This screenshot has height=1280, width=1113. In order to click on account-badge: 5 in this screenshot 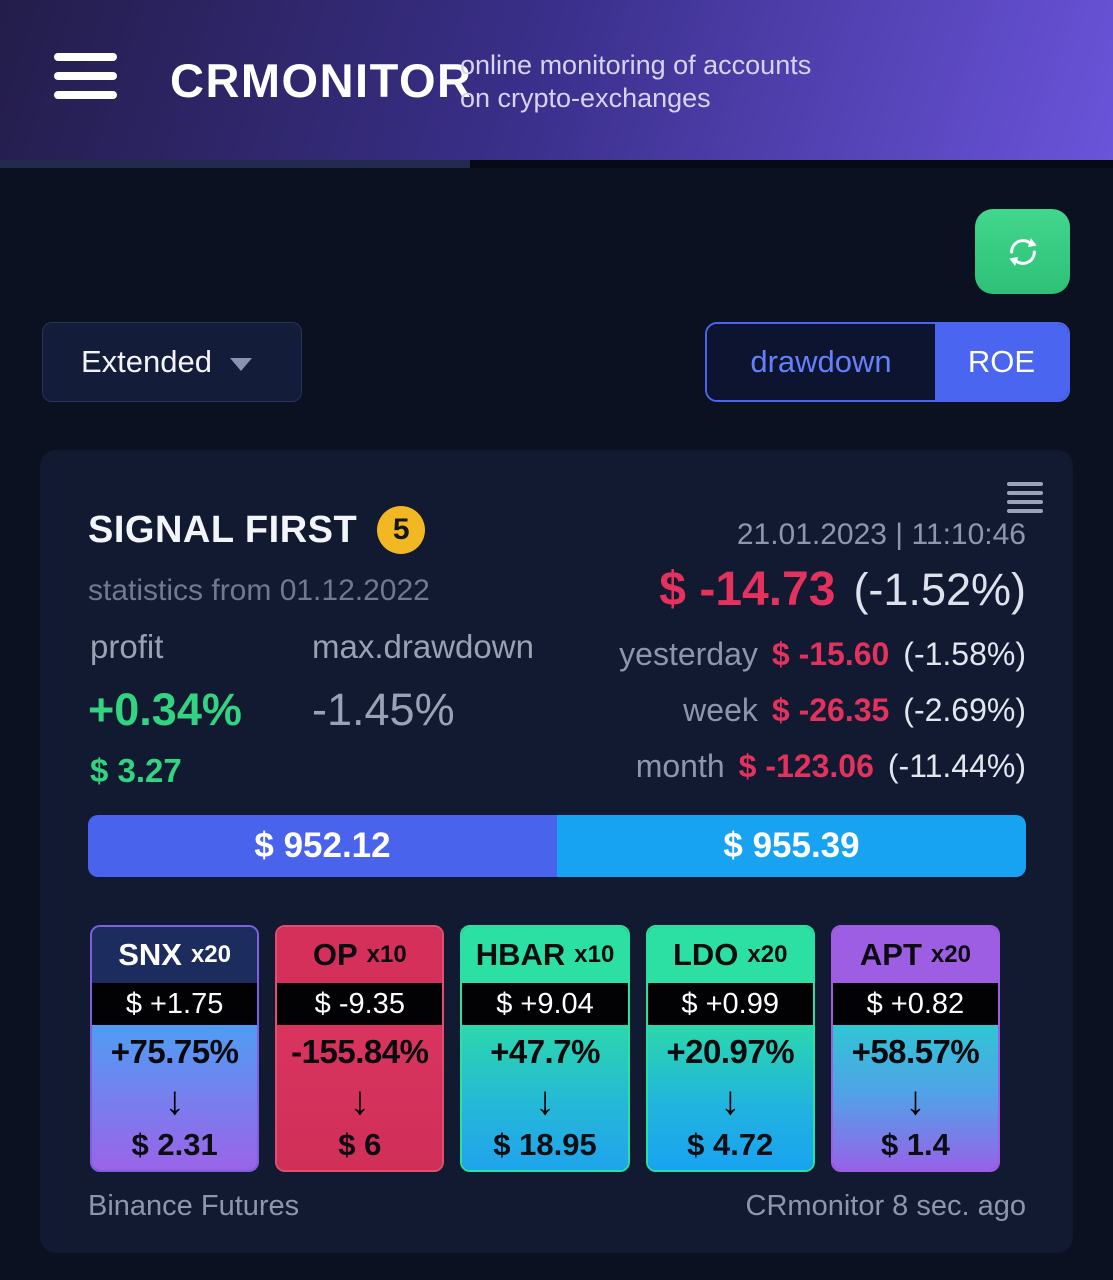, I will do `click(401, 530)`.